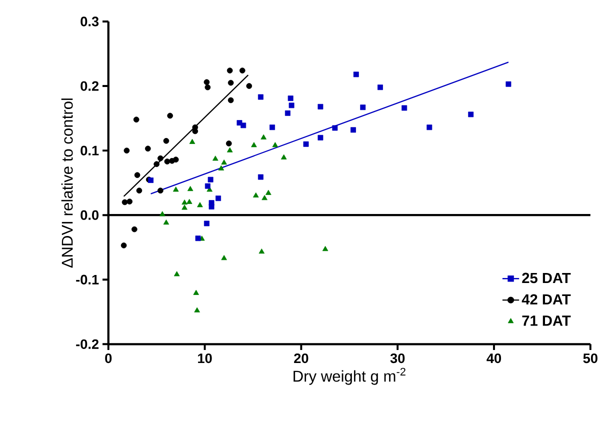 This screenshot has height=429, width=608. What do you see at coordinates (89, 215) in the screenshot?
I see `y-tick-label: 0.0` at bounding box center [89, 215].